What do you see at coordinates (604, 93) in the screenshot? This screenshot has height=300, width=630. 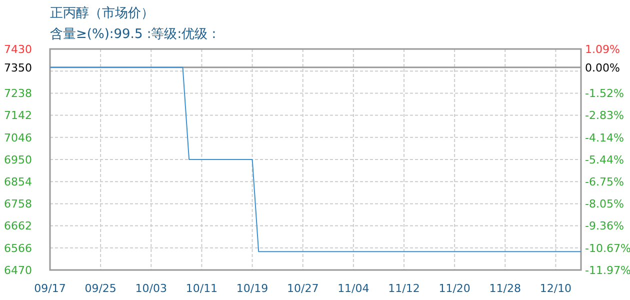 I see `y2-tick-label: -1.52%` at bounding box center [604, 93].